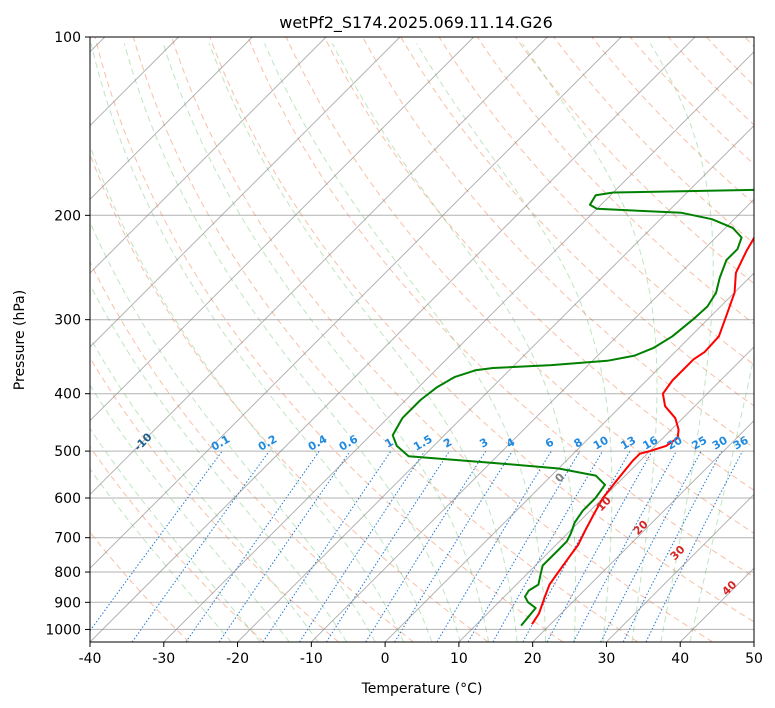 The height and width of the screenshot is (708, 775). What do you see at coordinates (67, 38) in the screenshot?
I see `y-tick-label: 100` at bounding box center [67, 38].